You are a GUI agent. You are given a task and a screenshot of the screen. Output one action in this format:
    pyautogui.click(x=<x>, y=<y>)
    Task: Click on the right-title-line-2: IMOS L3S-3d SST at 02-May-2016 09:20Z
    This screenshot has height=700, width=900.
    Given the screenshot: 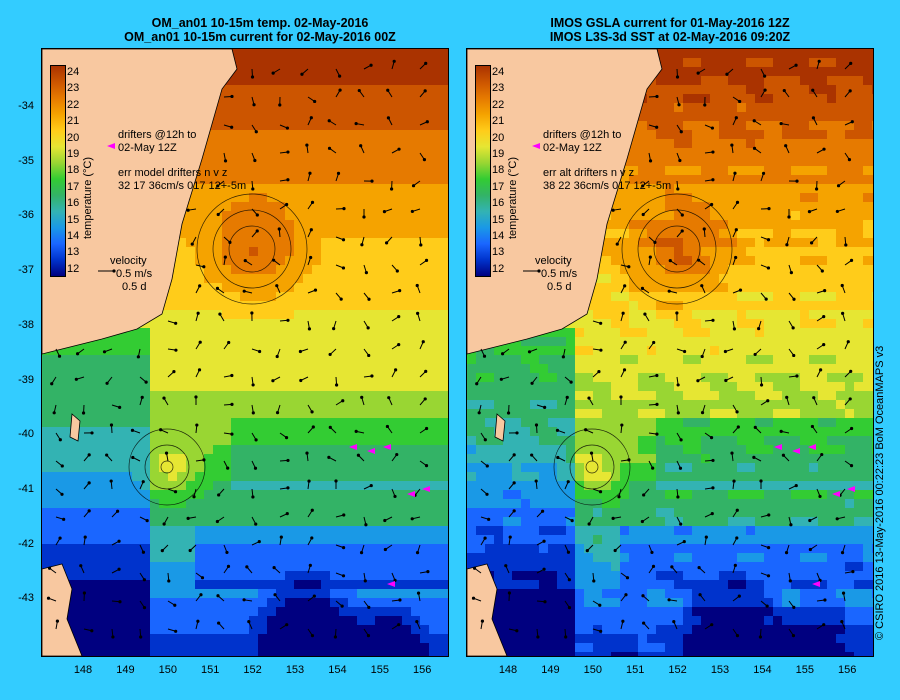 What is the action you would take?
    pyautogui.click(x=670, y=37)
    